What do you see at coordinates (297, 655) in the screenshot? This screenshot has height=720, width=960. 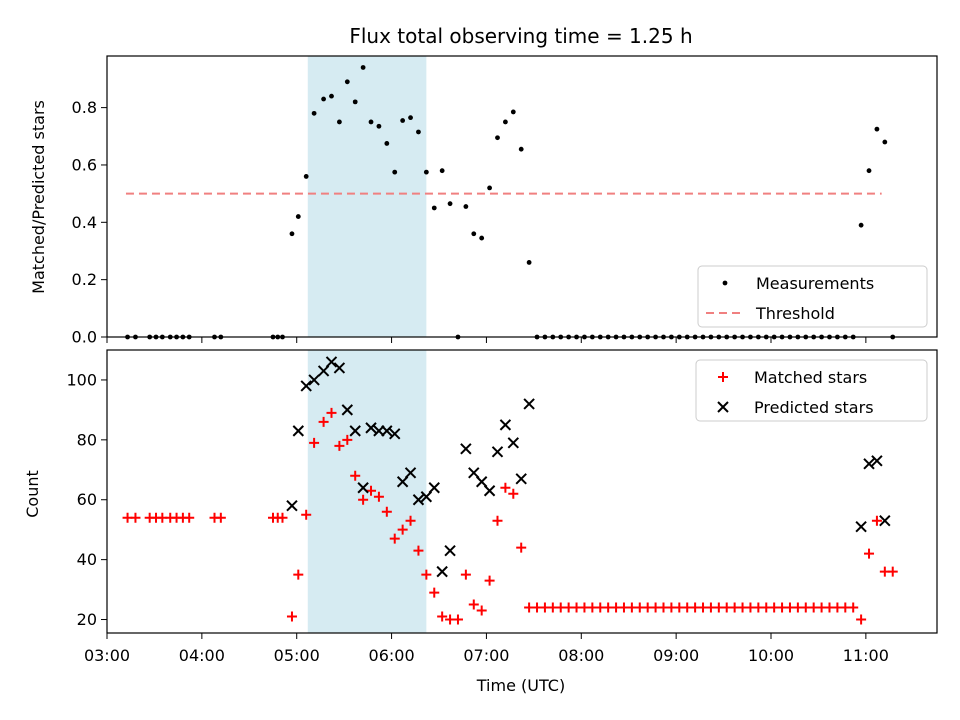 I see `x-tick-label: 05:00` at bounding box center [297, 655].